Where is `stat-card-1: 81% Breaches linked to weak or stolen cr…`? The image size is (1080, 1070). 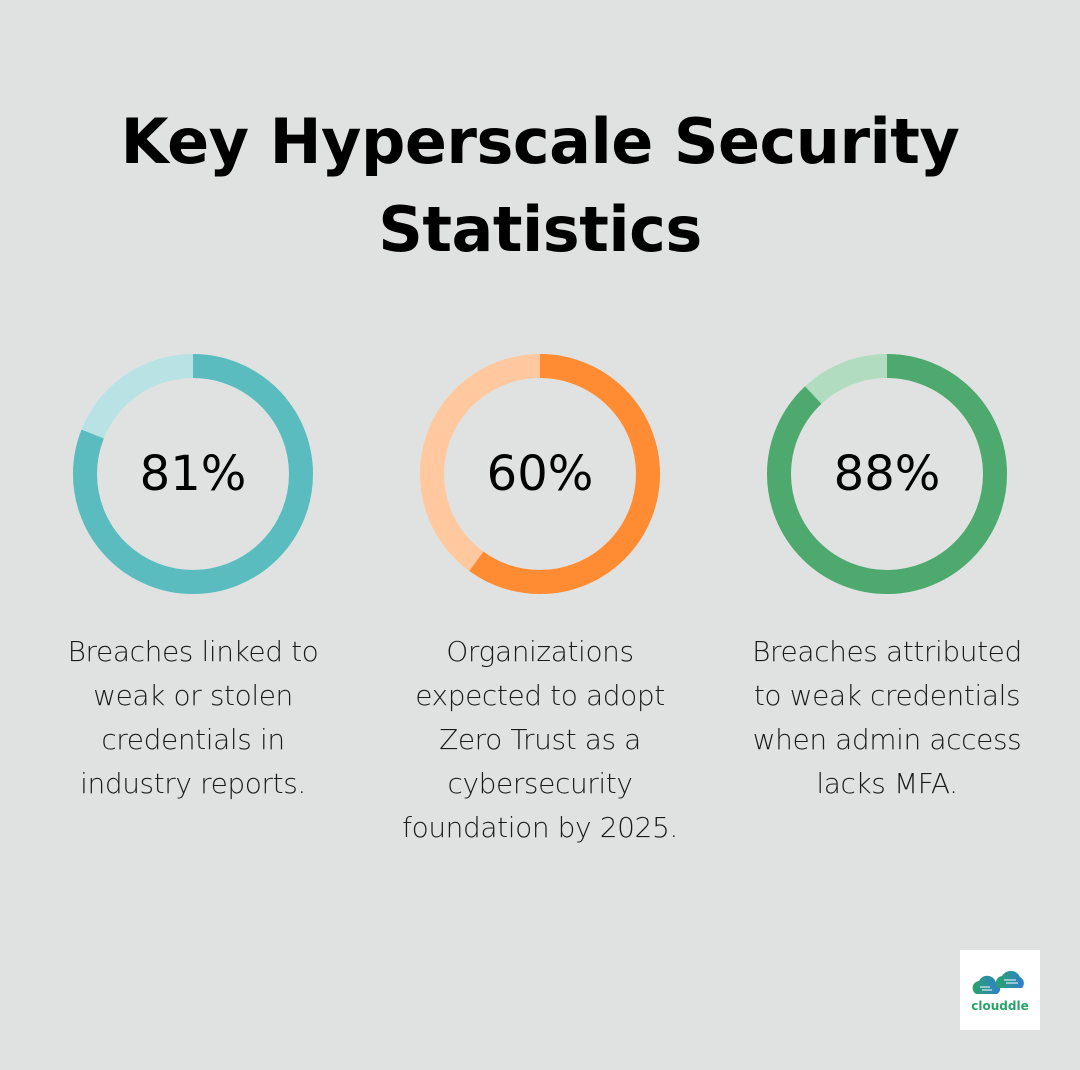
stat-card-1: 81% Breaches linked to weak or stolen cr… is located at coordinates (193, 579).